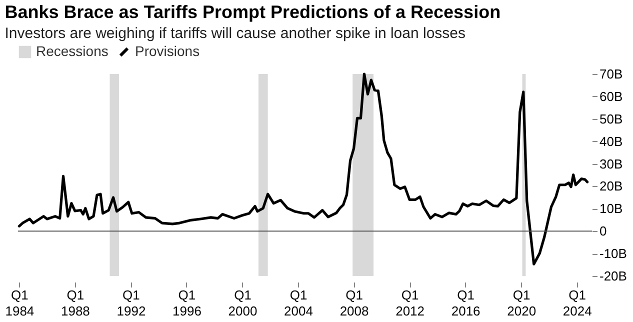  Describe the element at coordinates (577, 303) in the screenshot. I see `x-tick-label: Q1 2024` at that location.